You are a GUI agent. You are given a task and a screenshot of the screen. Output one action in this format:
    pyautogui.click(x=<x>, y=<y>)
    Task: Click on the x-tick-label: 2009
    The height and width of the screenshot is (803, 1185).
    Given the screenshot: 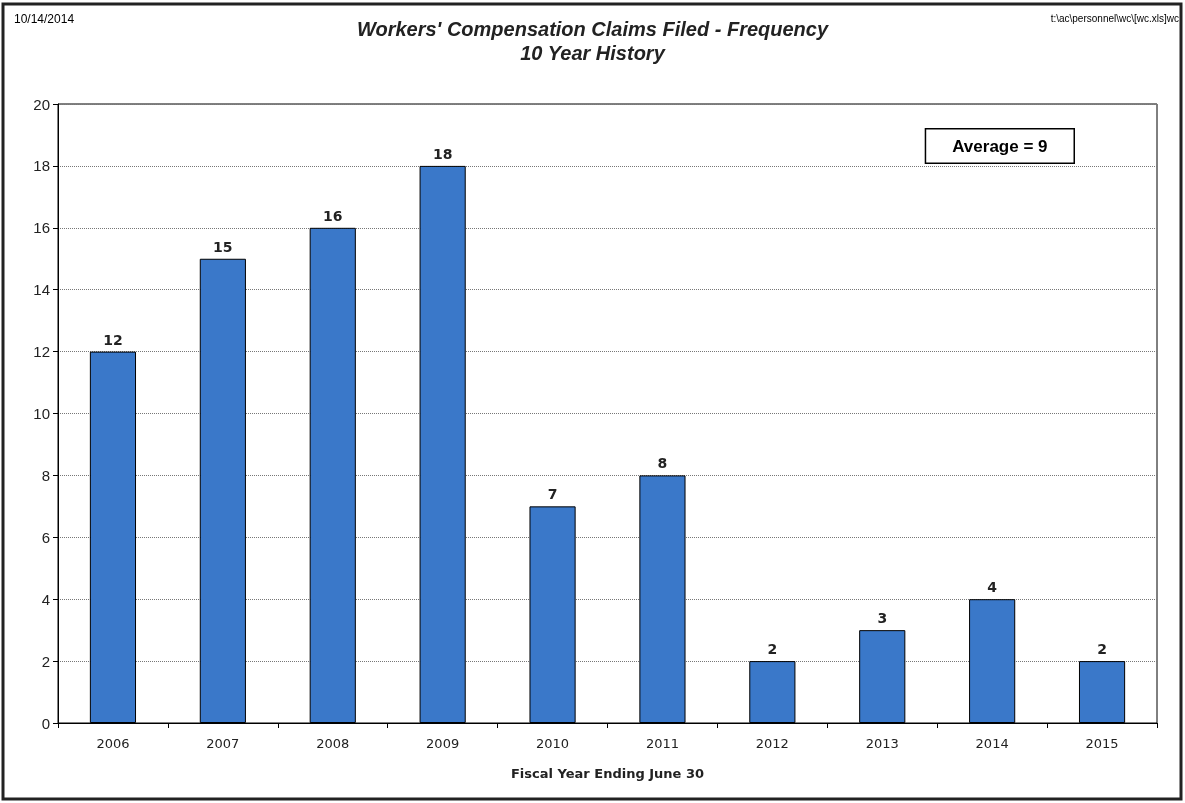 What is the action you would take?
    pyautogui.click(x=443, y=743)
    